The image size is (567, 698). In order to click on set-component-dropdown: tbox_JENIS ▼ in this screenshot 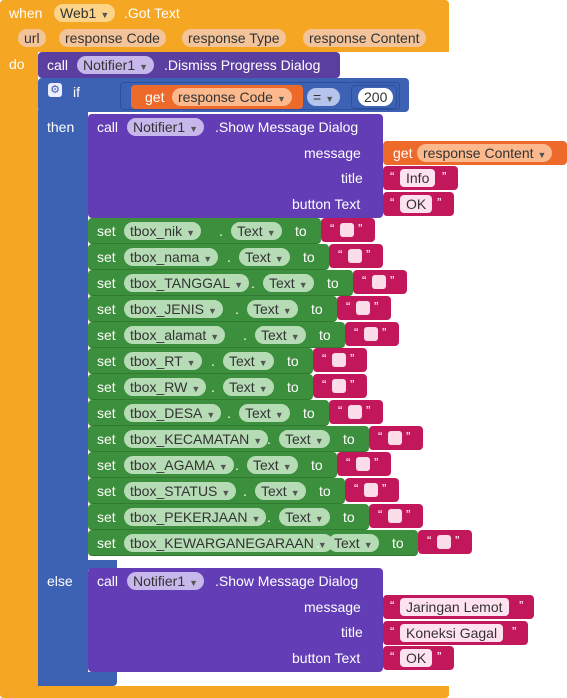, I will do `click(173, 309)`.